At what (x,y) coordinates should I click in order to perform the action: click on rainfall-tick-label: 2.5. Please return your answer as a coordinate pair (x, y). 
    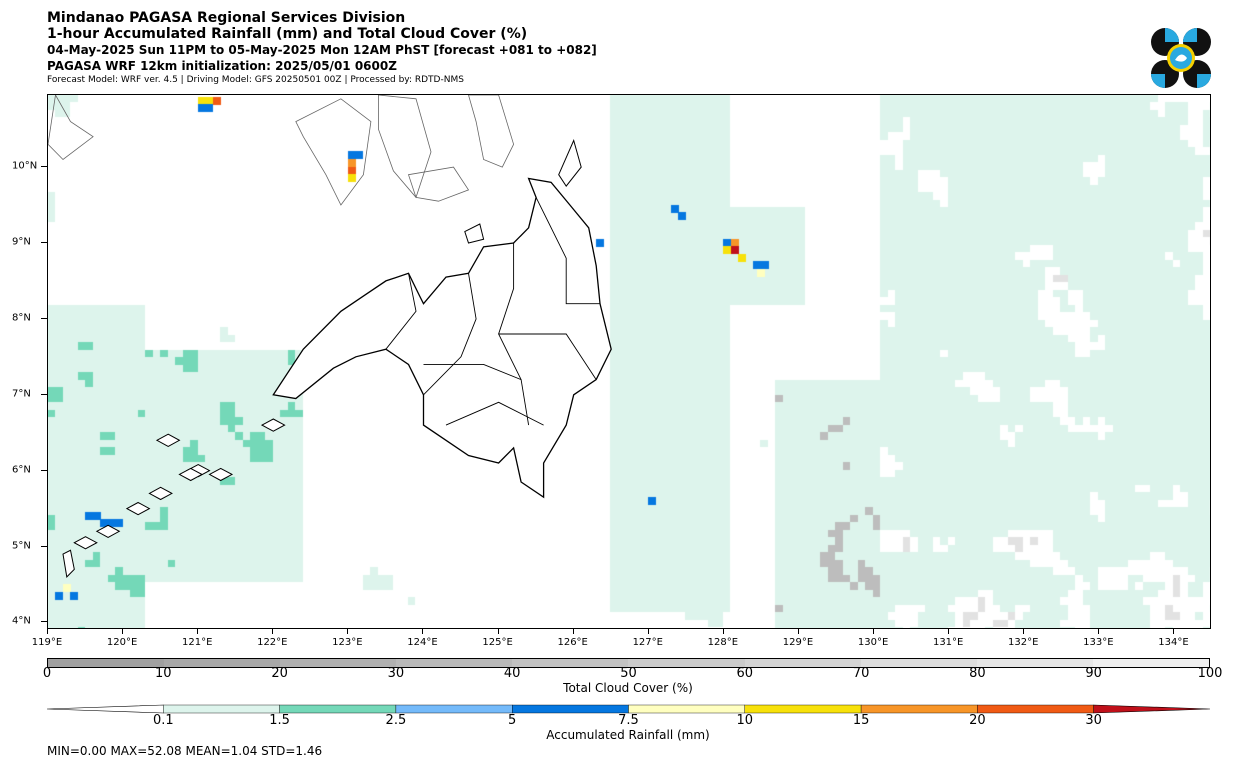
    Looking at the image, I should click on (396, 720).